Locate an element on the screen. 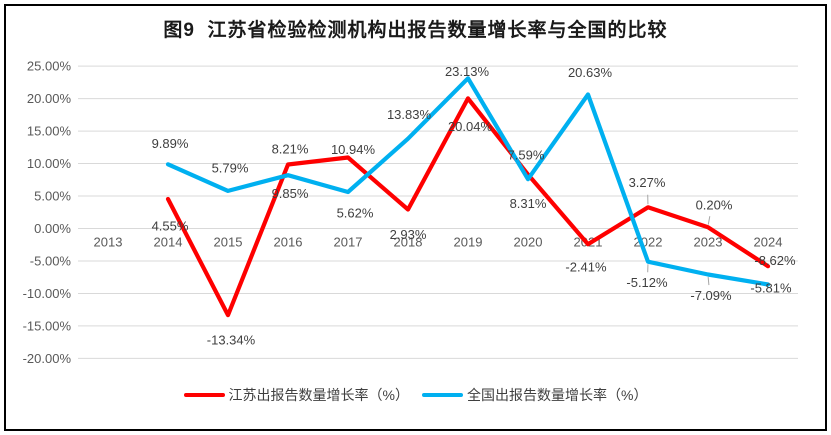 Image resolution: width=831 pixels, height=435 pixels. legend-item-national: 全国出报告数量增长率（%） is located at coordinates (534, 395).